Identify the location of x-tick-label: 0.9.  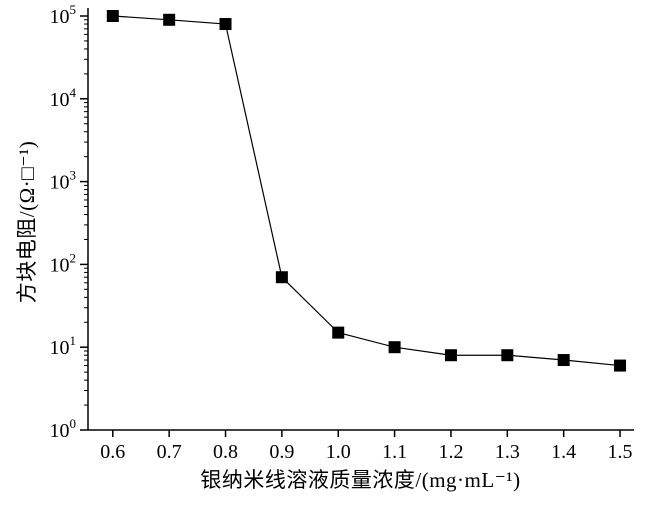
(281, 452).